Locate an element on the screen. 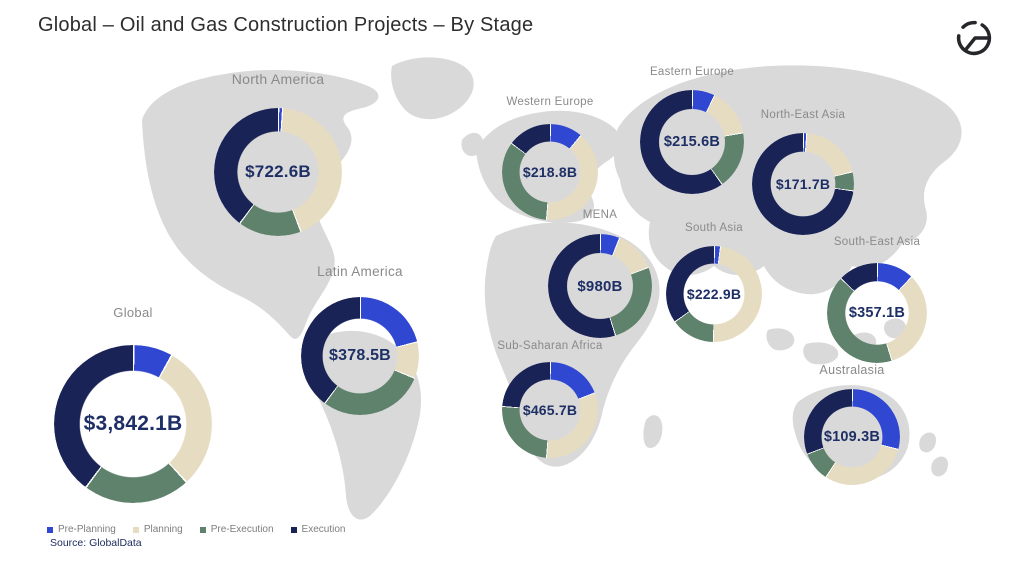 This screenshot has height=562, width=1024. donut-chart-south-asia is located at coordinates (714, 294).